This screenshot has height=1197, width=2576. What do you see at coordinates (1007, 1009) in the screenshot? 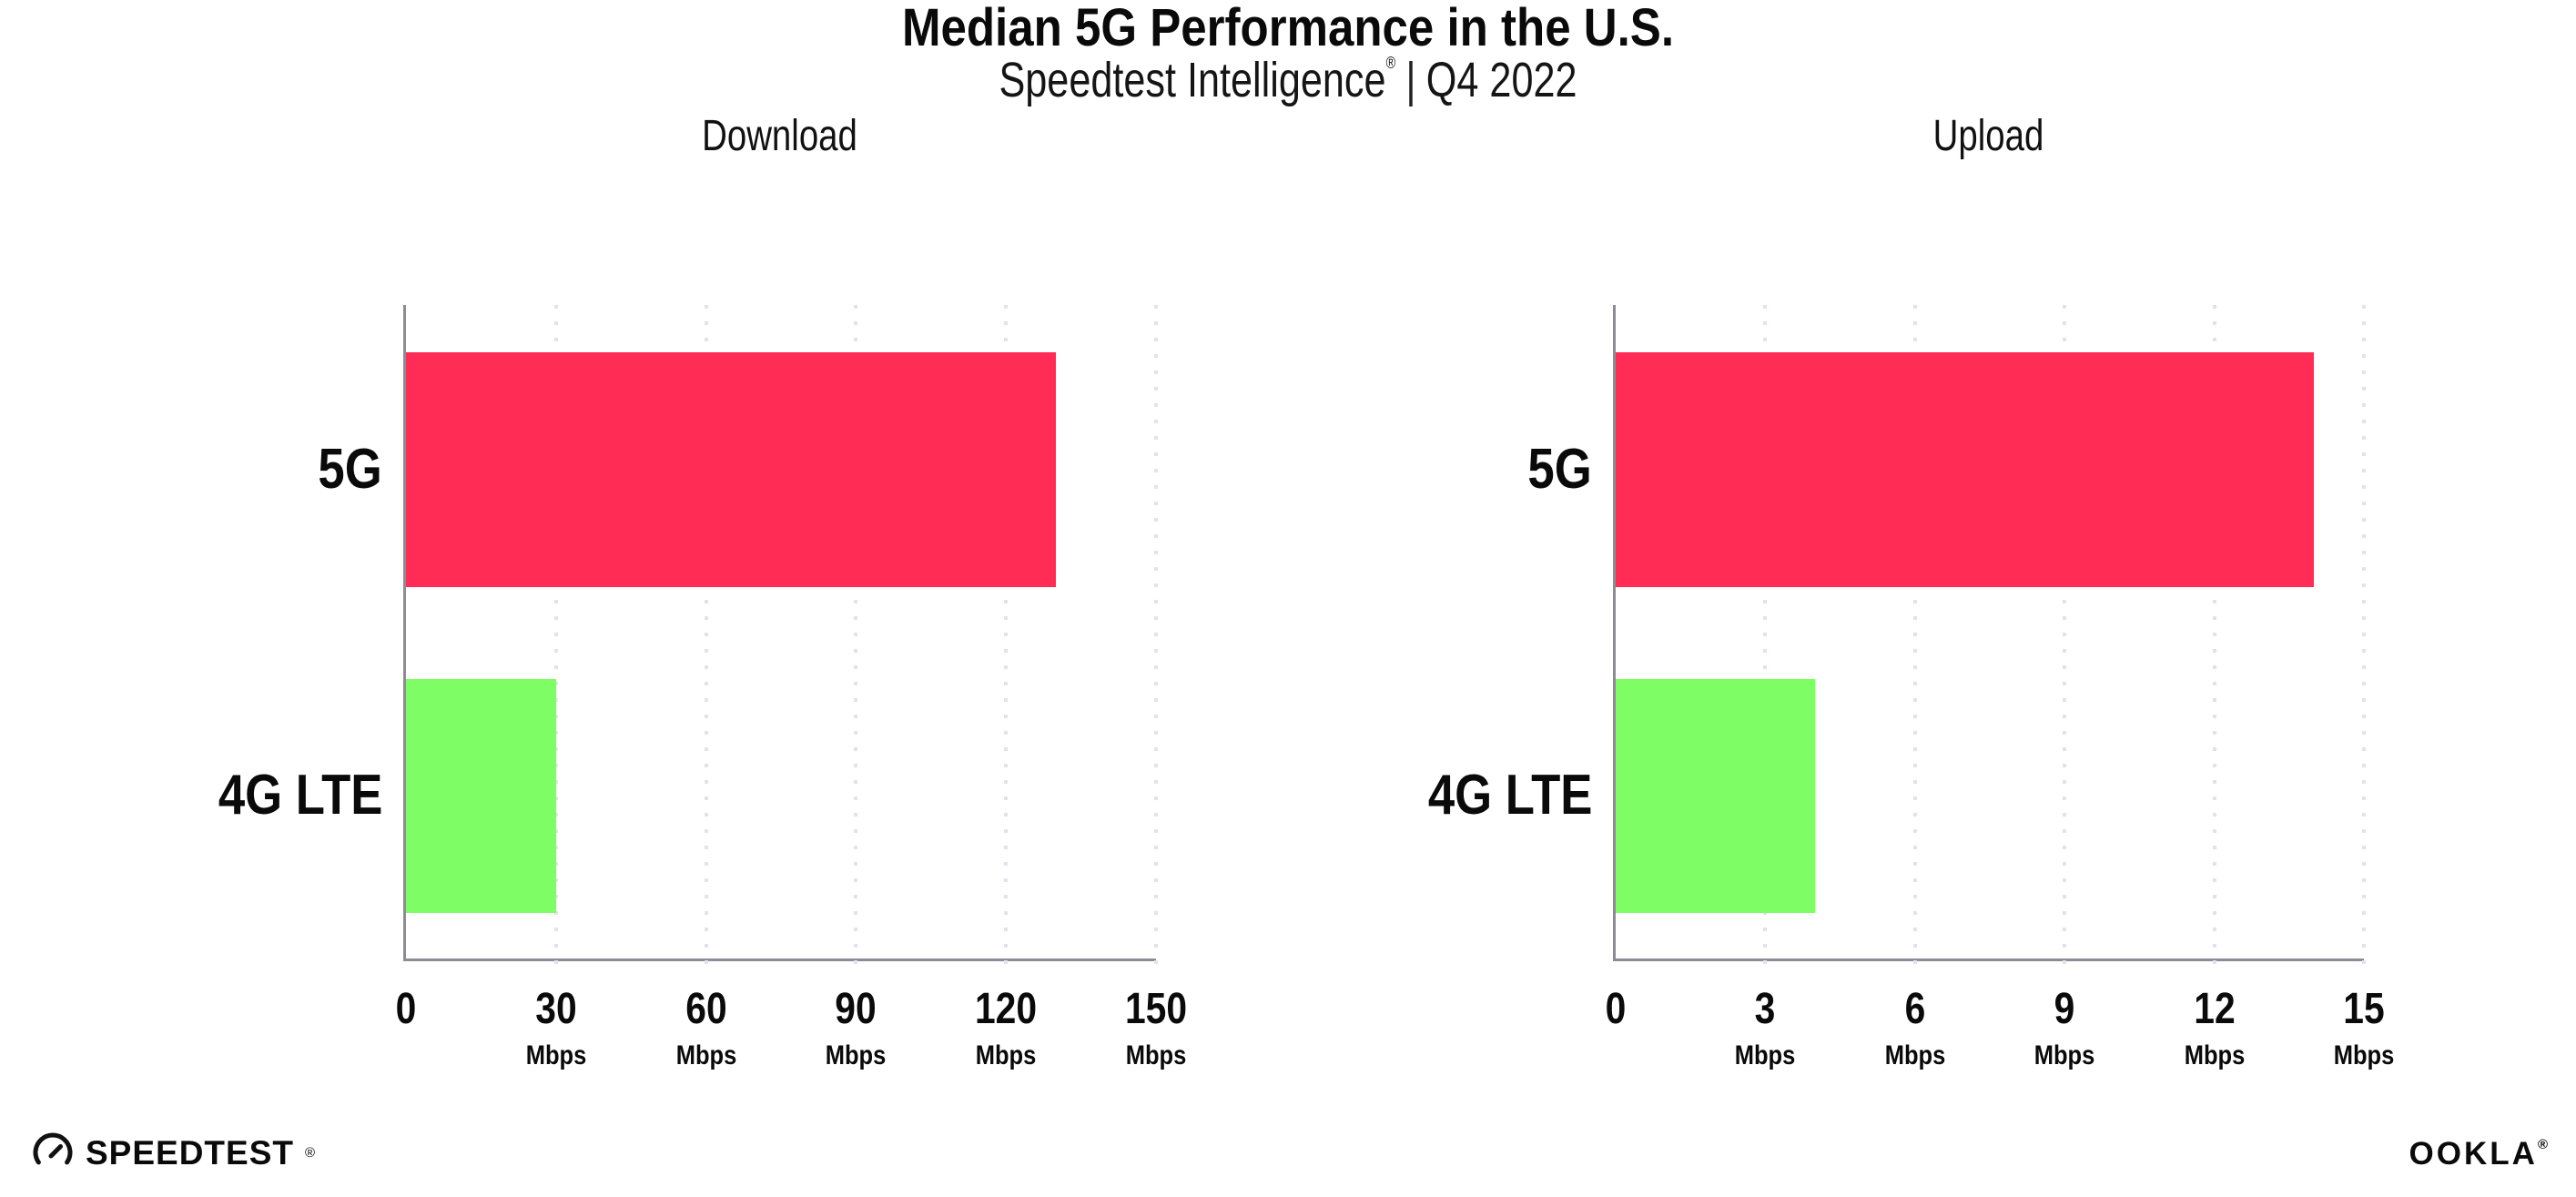
I see `x-tick-value: 120` at bounding box center [1007, 1009].